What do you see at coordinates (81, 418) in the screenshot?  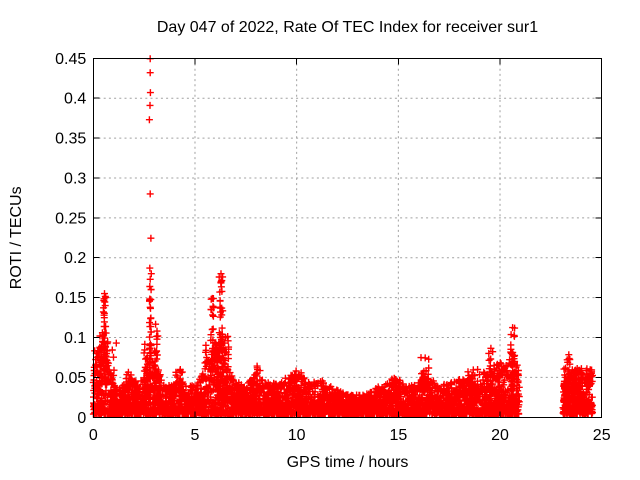 I see `y-tick-label: 0` at bounding box center [81, 418].